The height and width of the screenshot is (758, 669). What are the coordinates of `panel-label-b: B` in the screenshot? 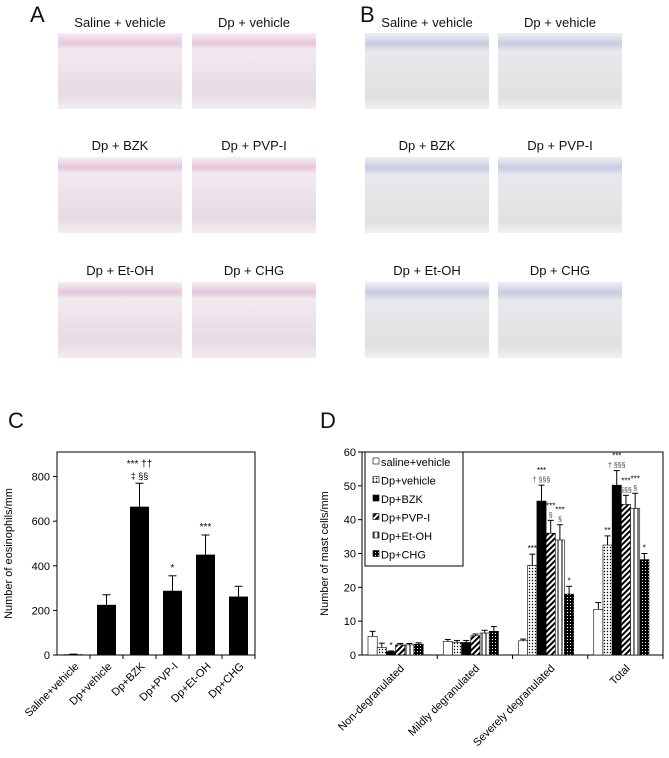 It's located at (367, 14).